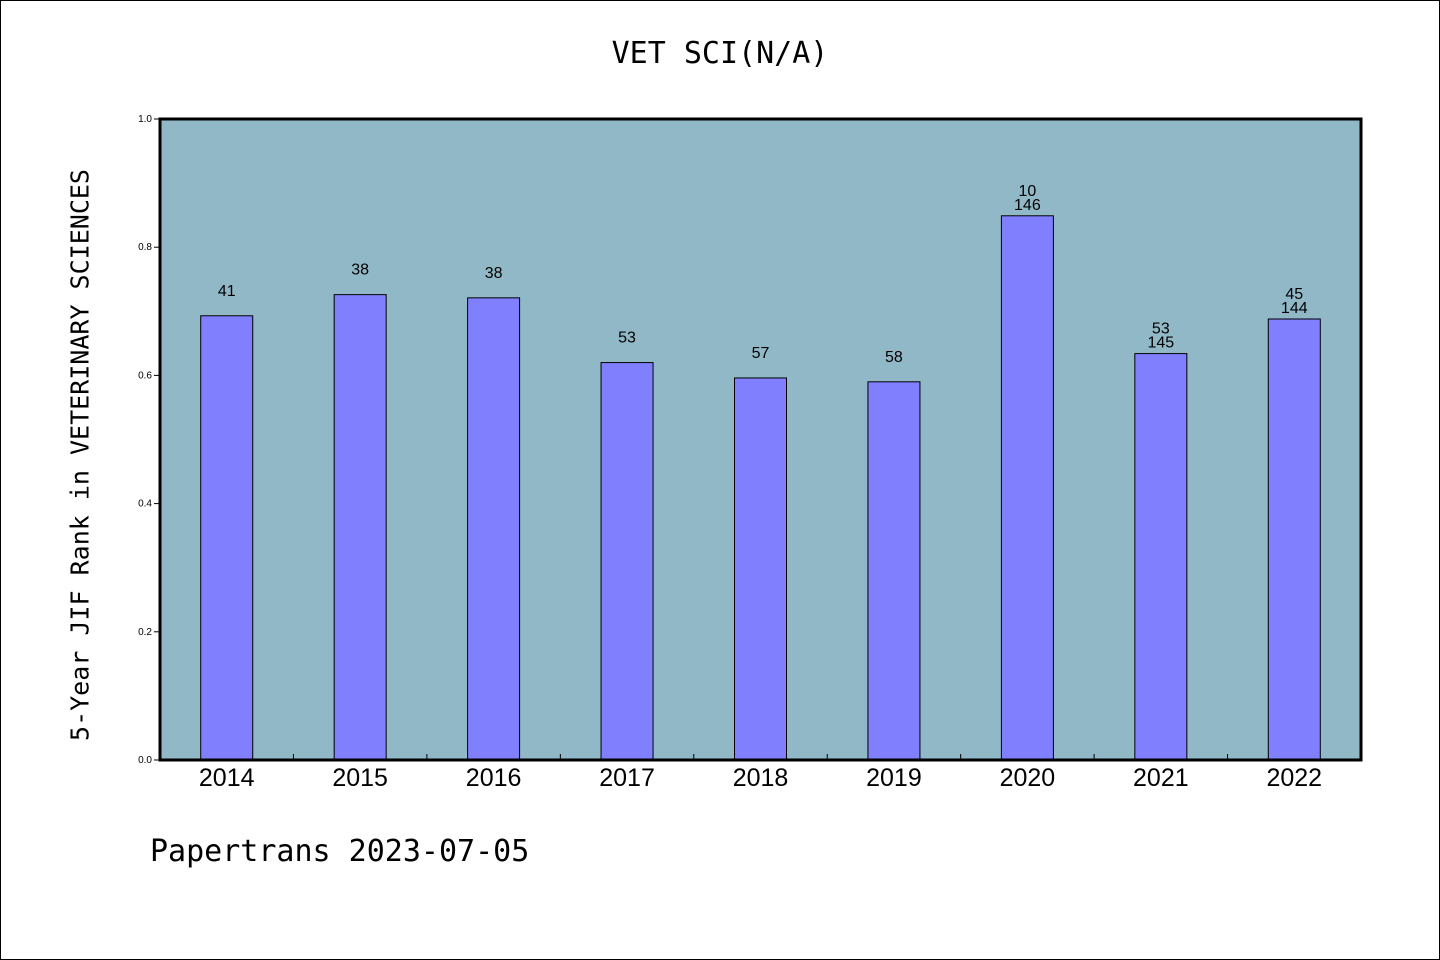  Describe the element at coordinates (145, 247) in the screenshot. I see `y-tick-label: 0.8` at that location.